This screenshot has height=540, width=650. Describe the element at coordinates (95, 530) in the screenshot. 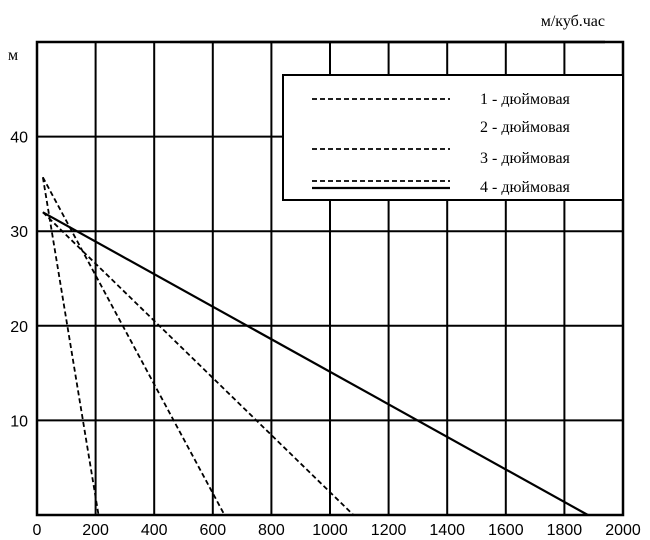

I see `x-tick-label: 200` at that location.